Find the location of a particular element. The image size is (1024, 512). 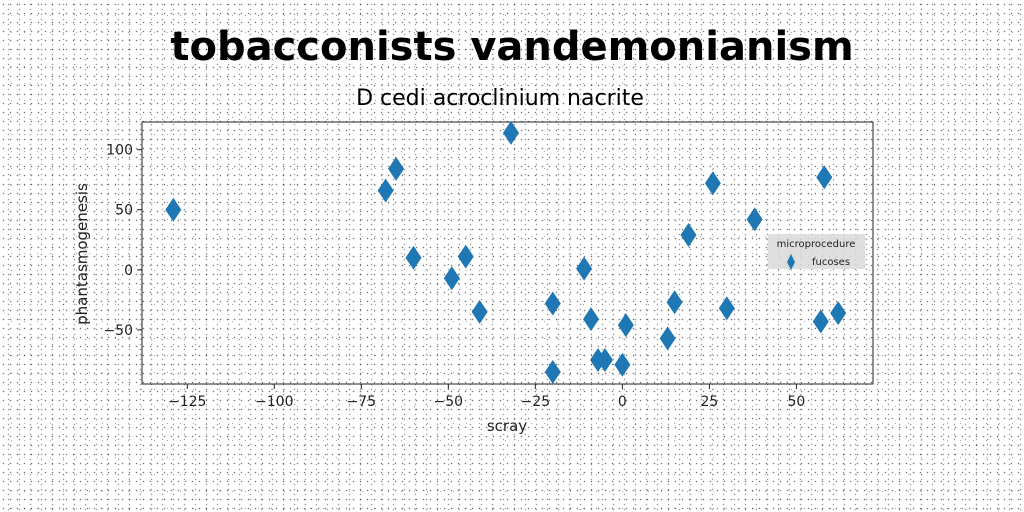

x-tick-label: −100 is located at coordinates (274, 402).